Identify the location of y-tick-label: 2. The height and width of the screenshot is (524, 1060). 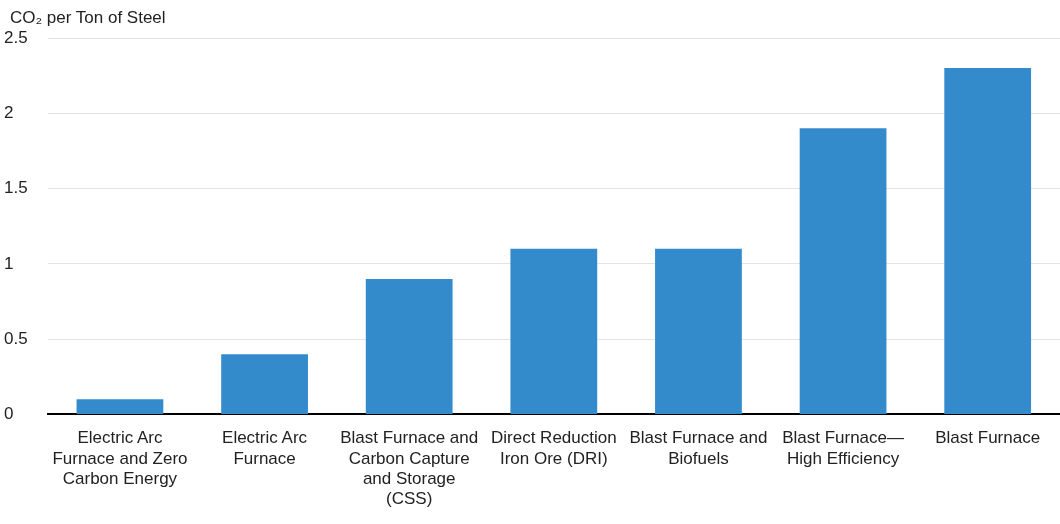
(9, 112).